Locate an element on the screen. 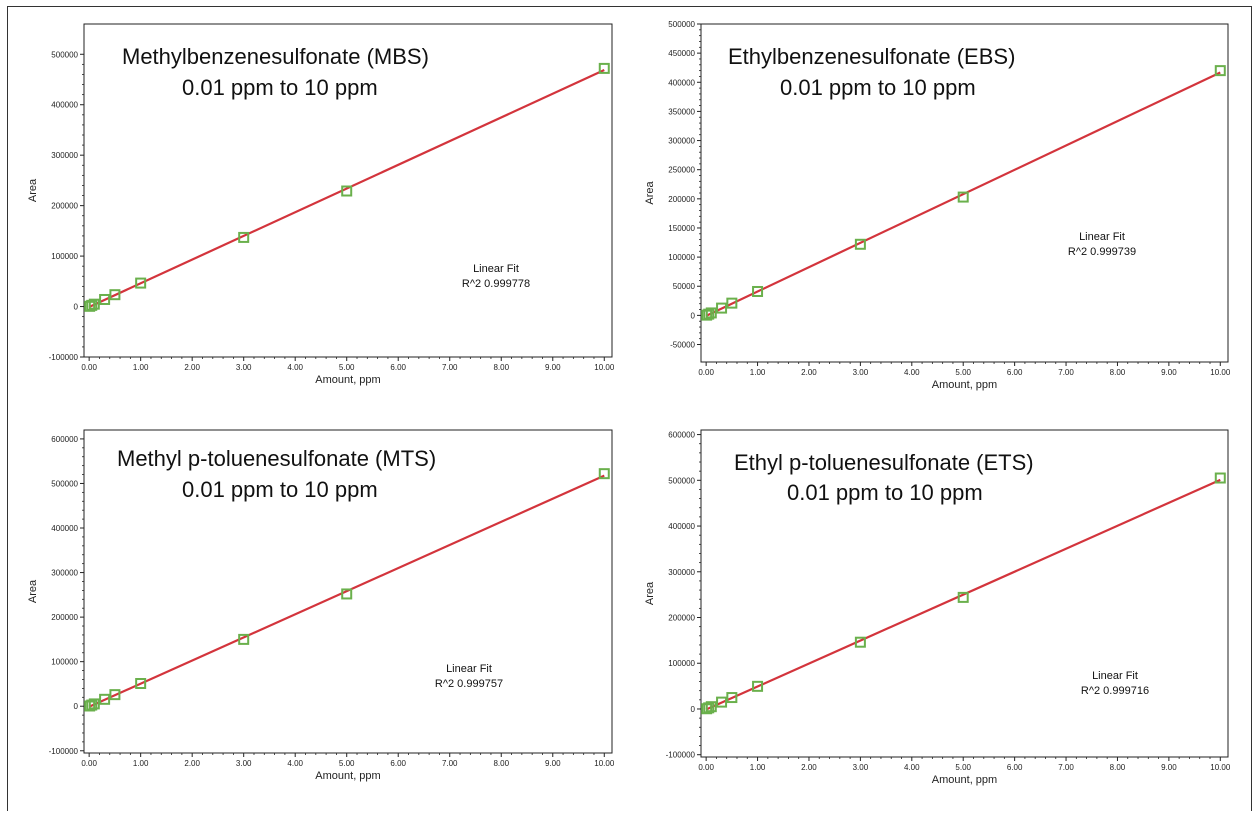 This screenshot has height=814, width=1257. chart-1-x-axis-label: Amount, ppm is located at coordinates (347, 380).